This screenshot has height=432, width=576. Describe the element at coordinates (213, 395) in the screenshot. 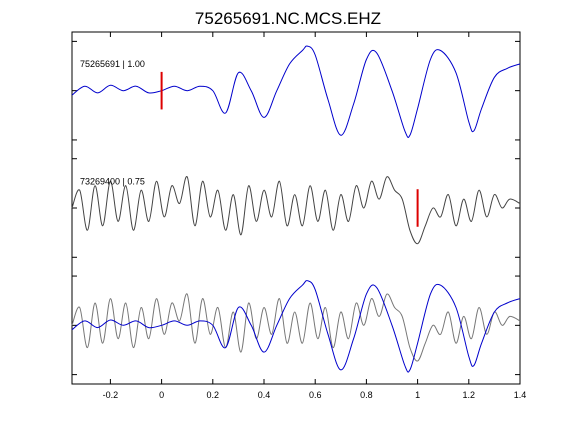

I see `x-tick-label: 0.2` at that location.